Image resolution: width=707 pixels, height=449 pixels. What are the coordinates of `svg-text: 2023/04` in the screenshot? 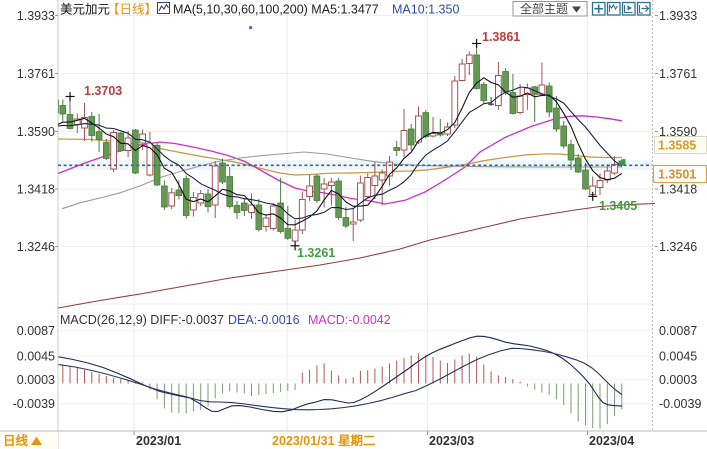 It's located at (611, 441).